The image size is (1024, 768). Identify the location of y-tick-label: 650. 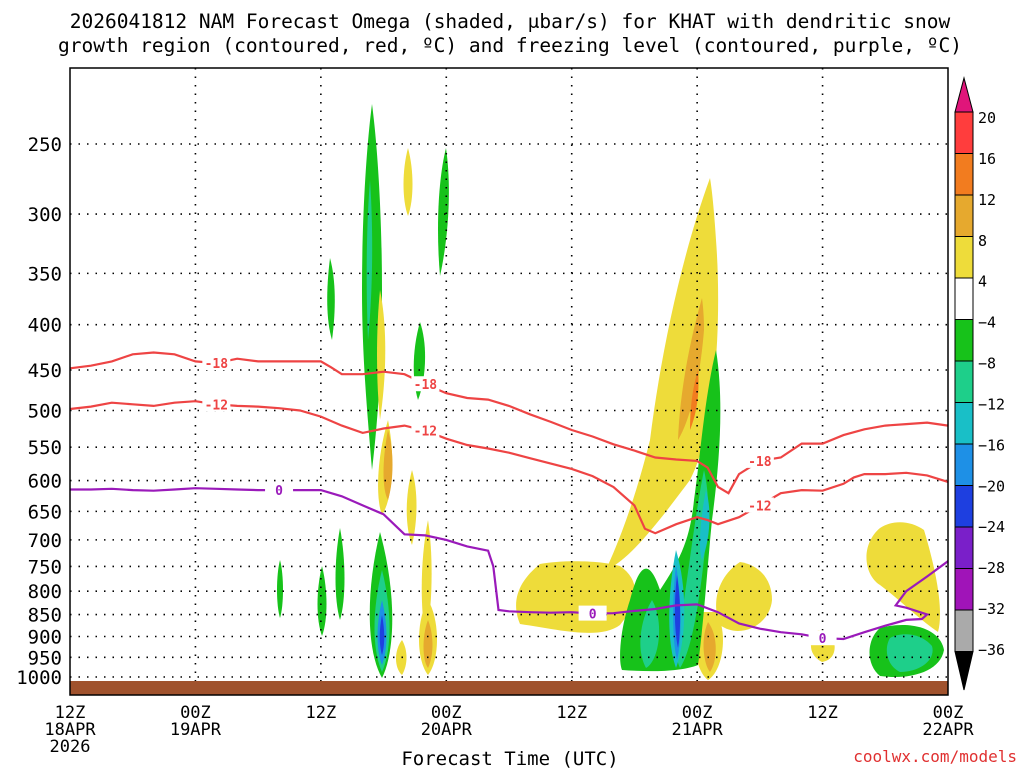
(45, 512).